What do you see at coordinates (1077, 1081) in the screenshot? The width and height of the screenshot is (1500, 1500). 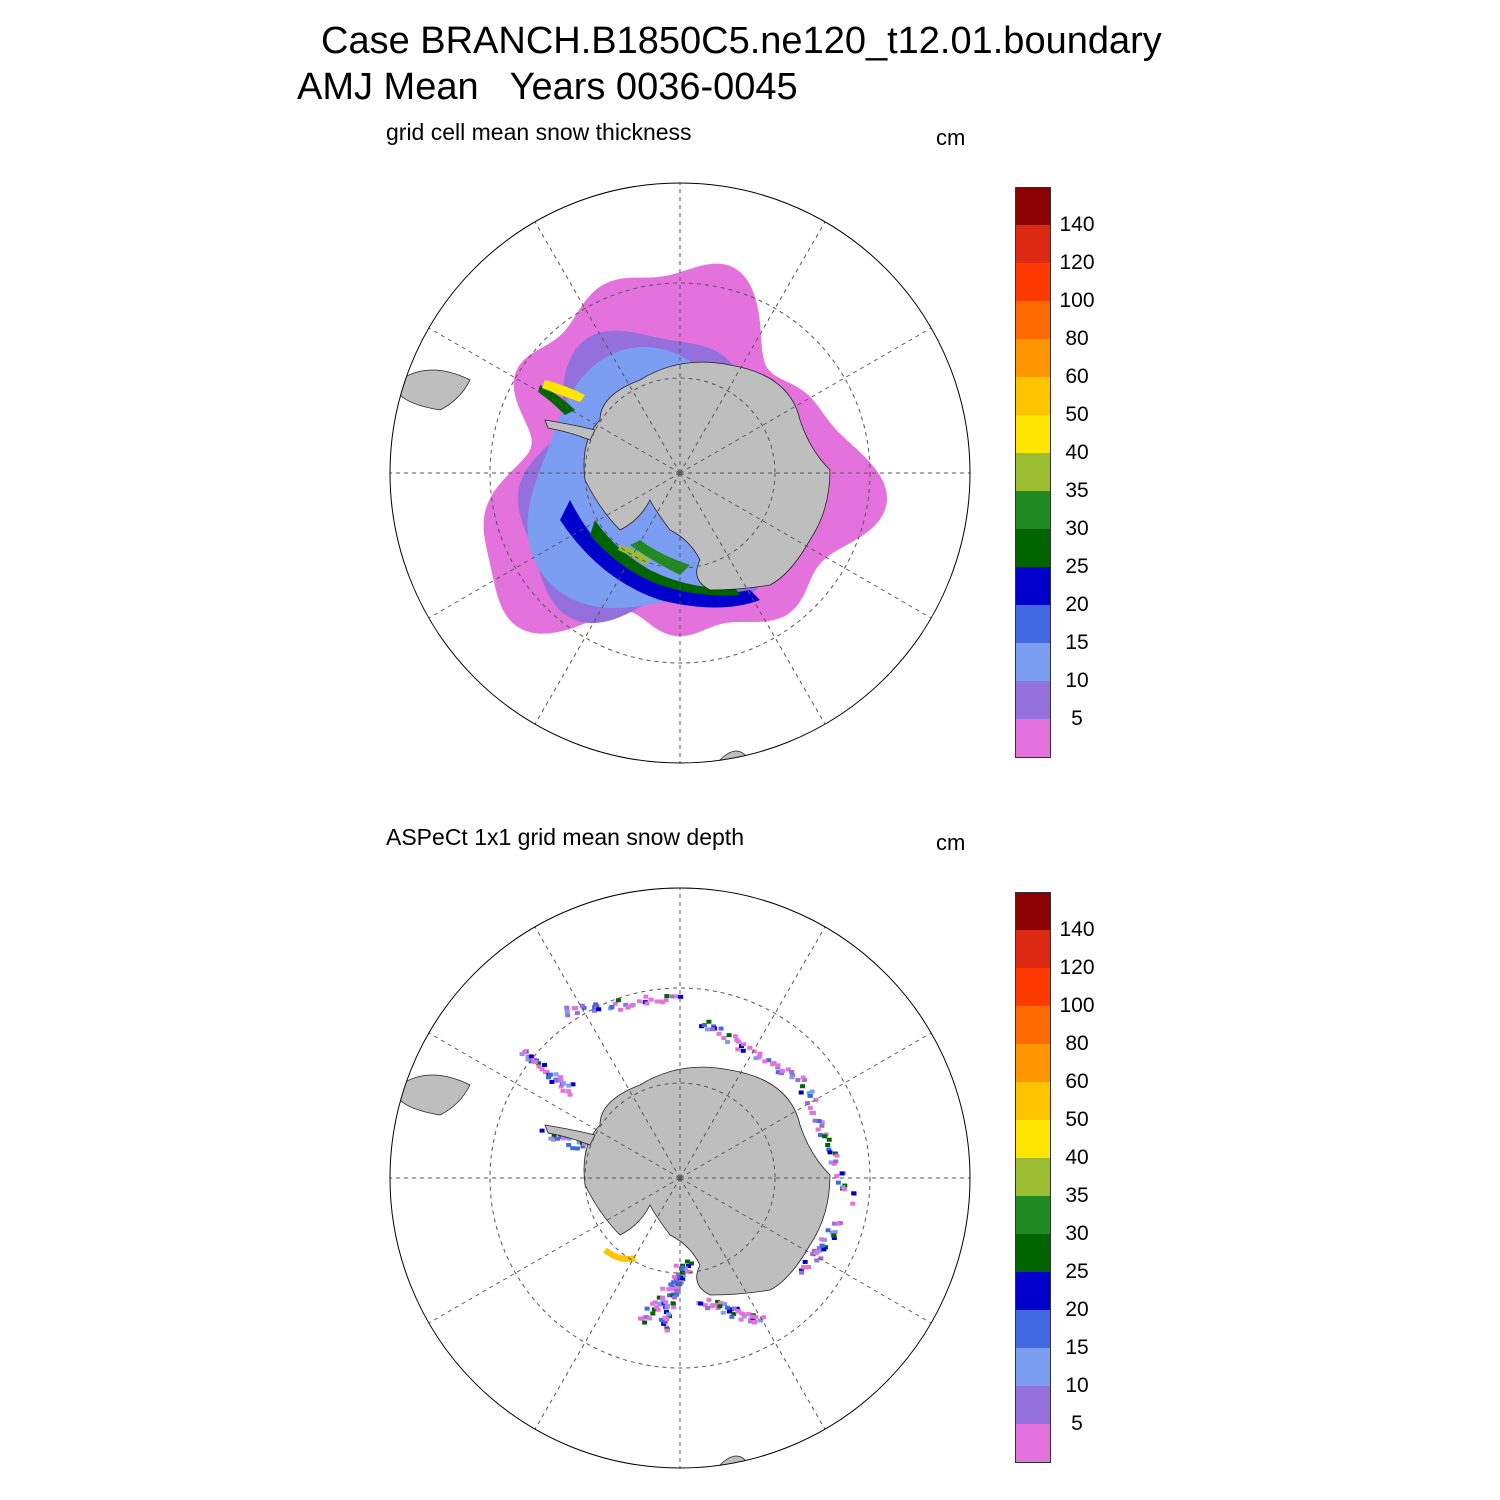 I see `colorbar-label: 60` at bounding box center [1077, 1081].